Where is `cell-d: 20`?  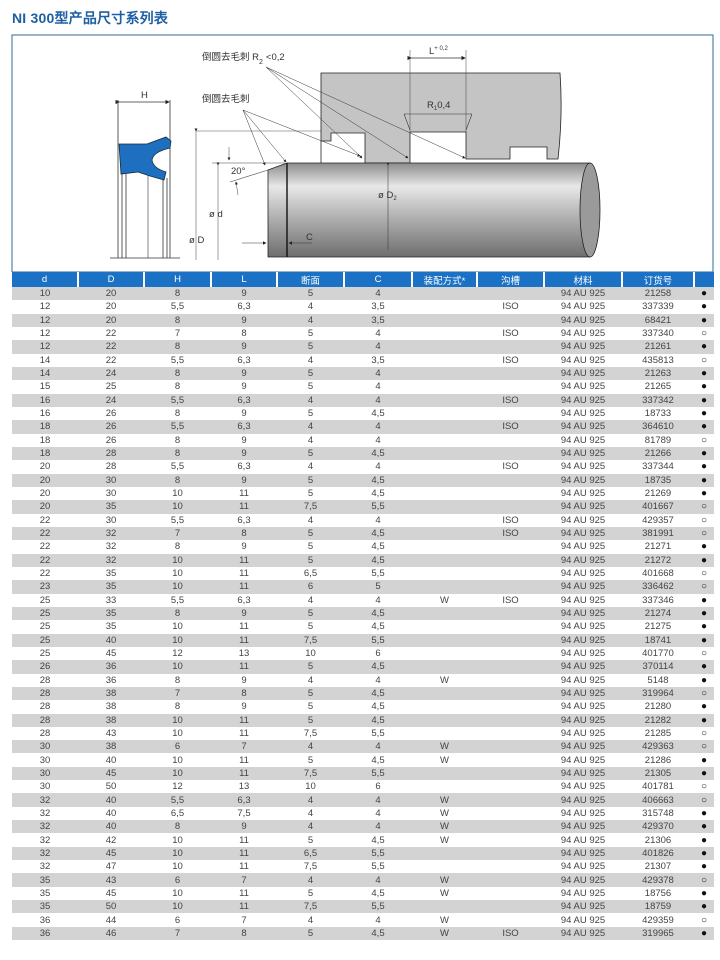
cell-d: 20 is located at coordinates (45, 480).